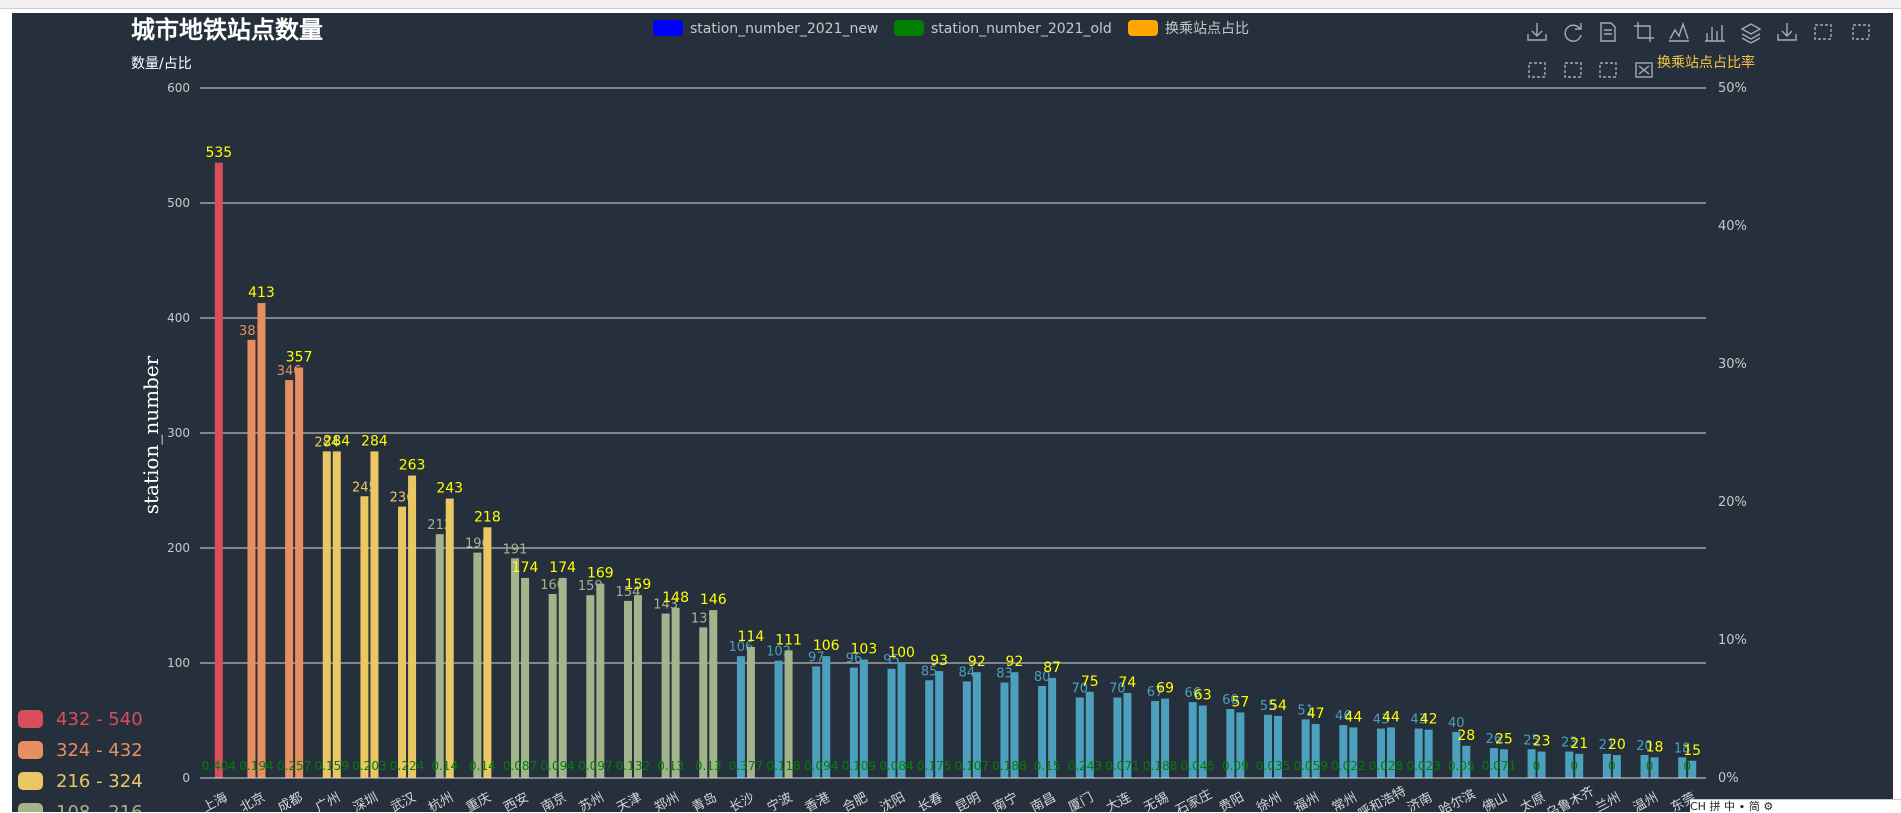 The image size is (1901, 813). Describe the element at coordinates (1537, 32) in the screenshot. I see `save-image-icon` at that location.